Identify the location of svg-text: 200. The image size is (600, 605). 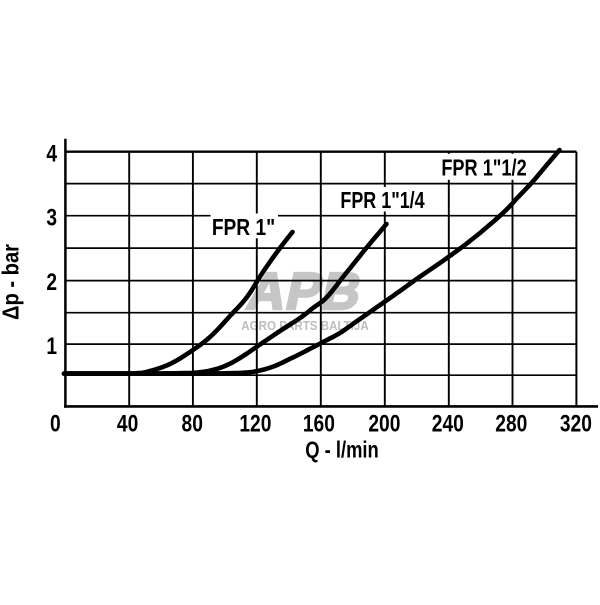
(384, 423).